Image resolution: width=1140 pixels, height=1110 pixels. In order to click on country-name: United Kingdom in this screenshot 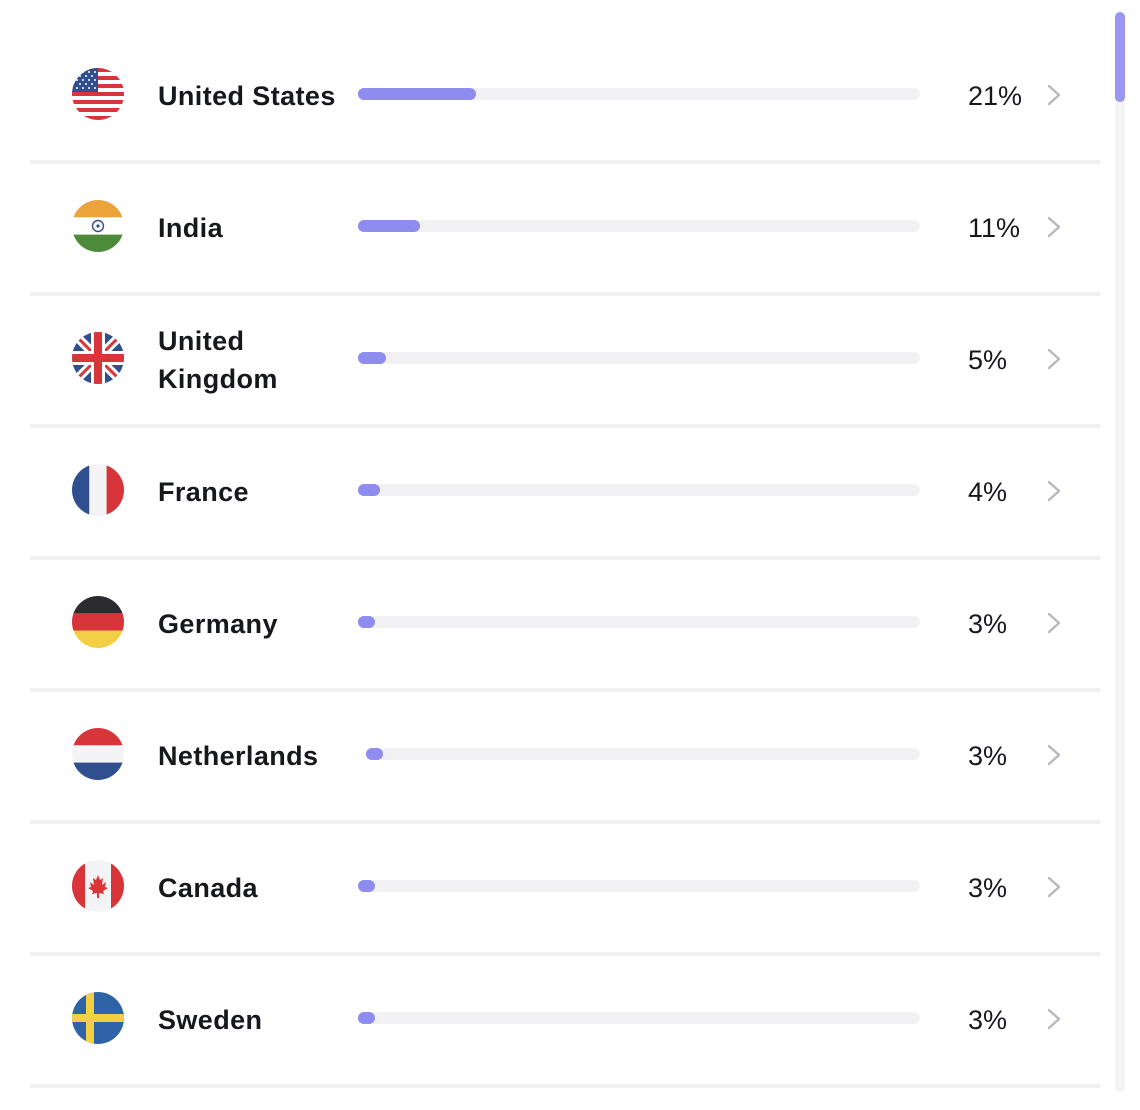, I will do `click(218, 360)`.